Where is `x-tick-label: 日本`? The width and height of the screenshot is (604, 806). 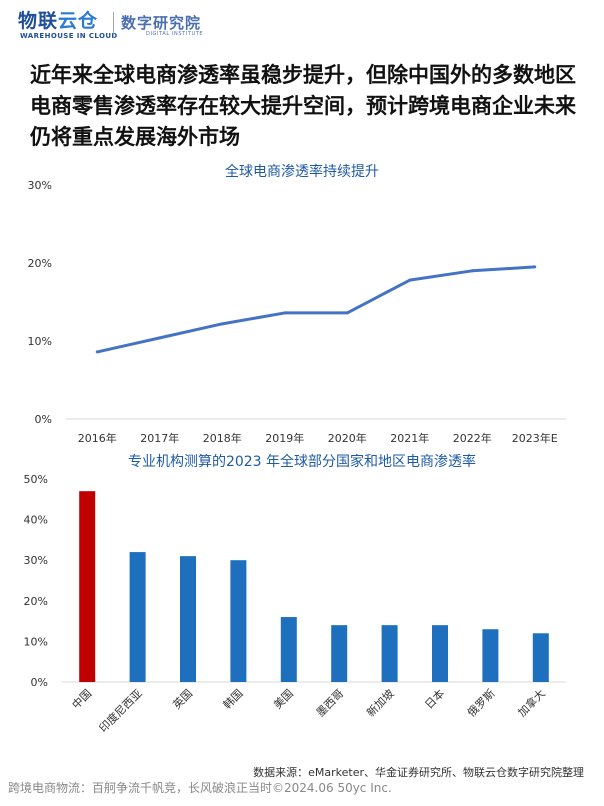
x-tick-label: 日本 is located at coordinates (434, 698).